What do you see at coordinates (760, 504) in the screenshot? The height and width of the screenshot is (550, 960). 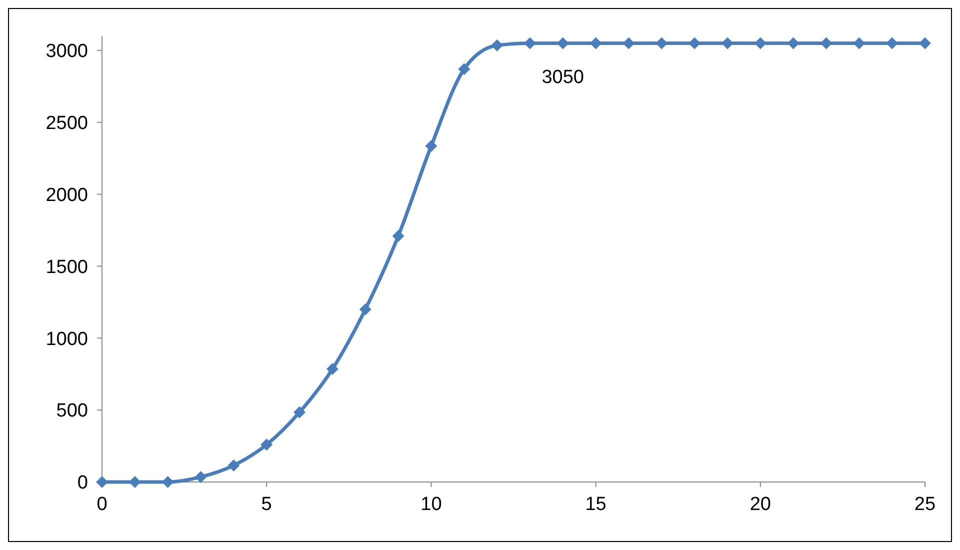 I see `x-tick-label: 20` at bounding box center [760, 504].